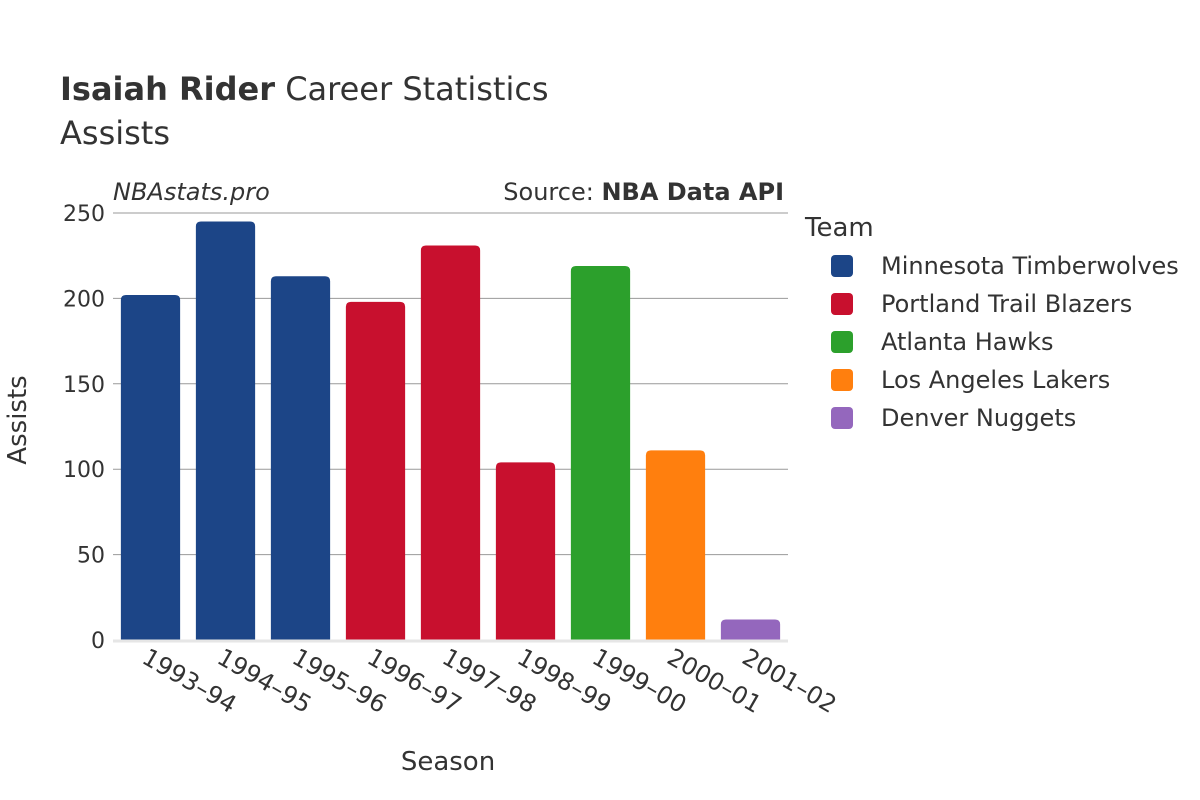  Describe the element at coordinates (995, 380) in the screenshot. I see `legend-label: Los Angeles Lakers` at that location.